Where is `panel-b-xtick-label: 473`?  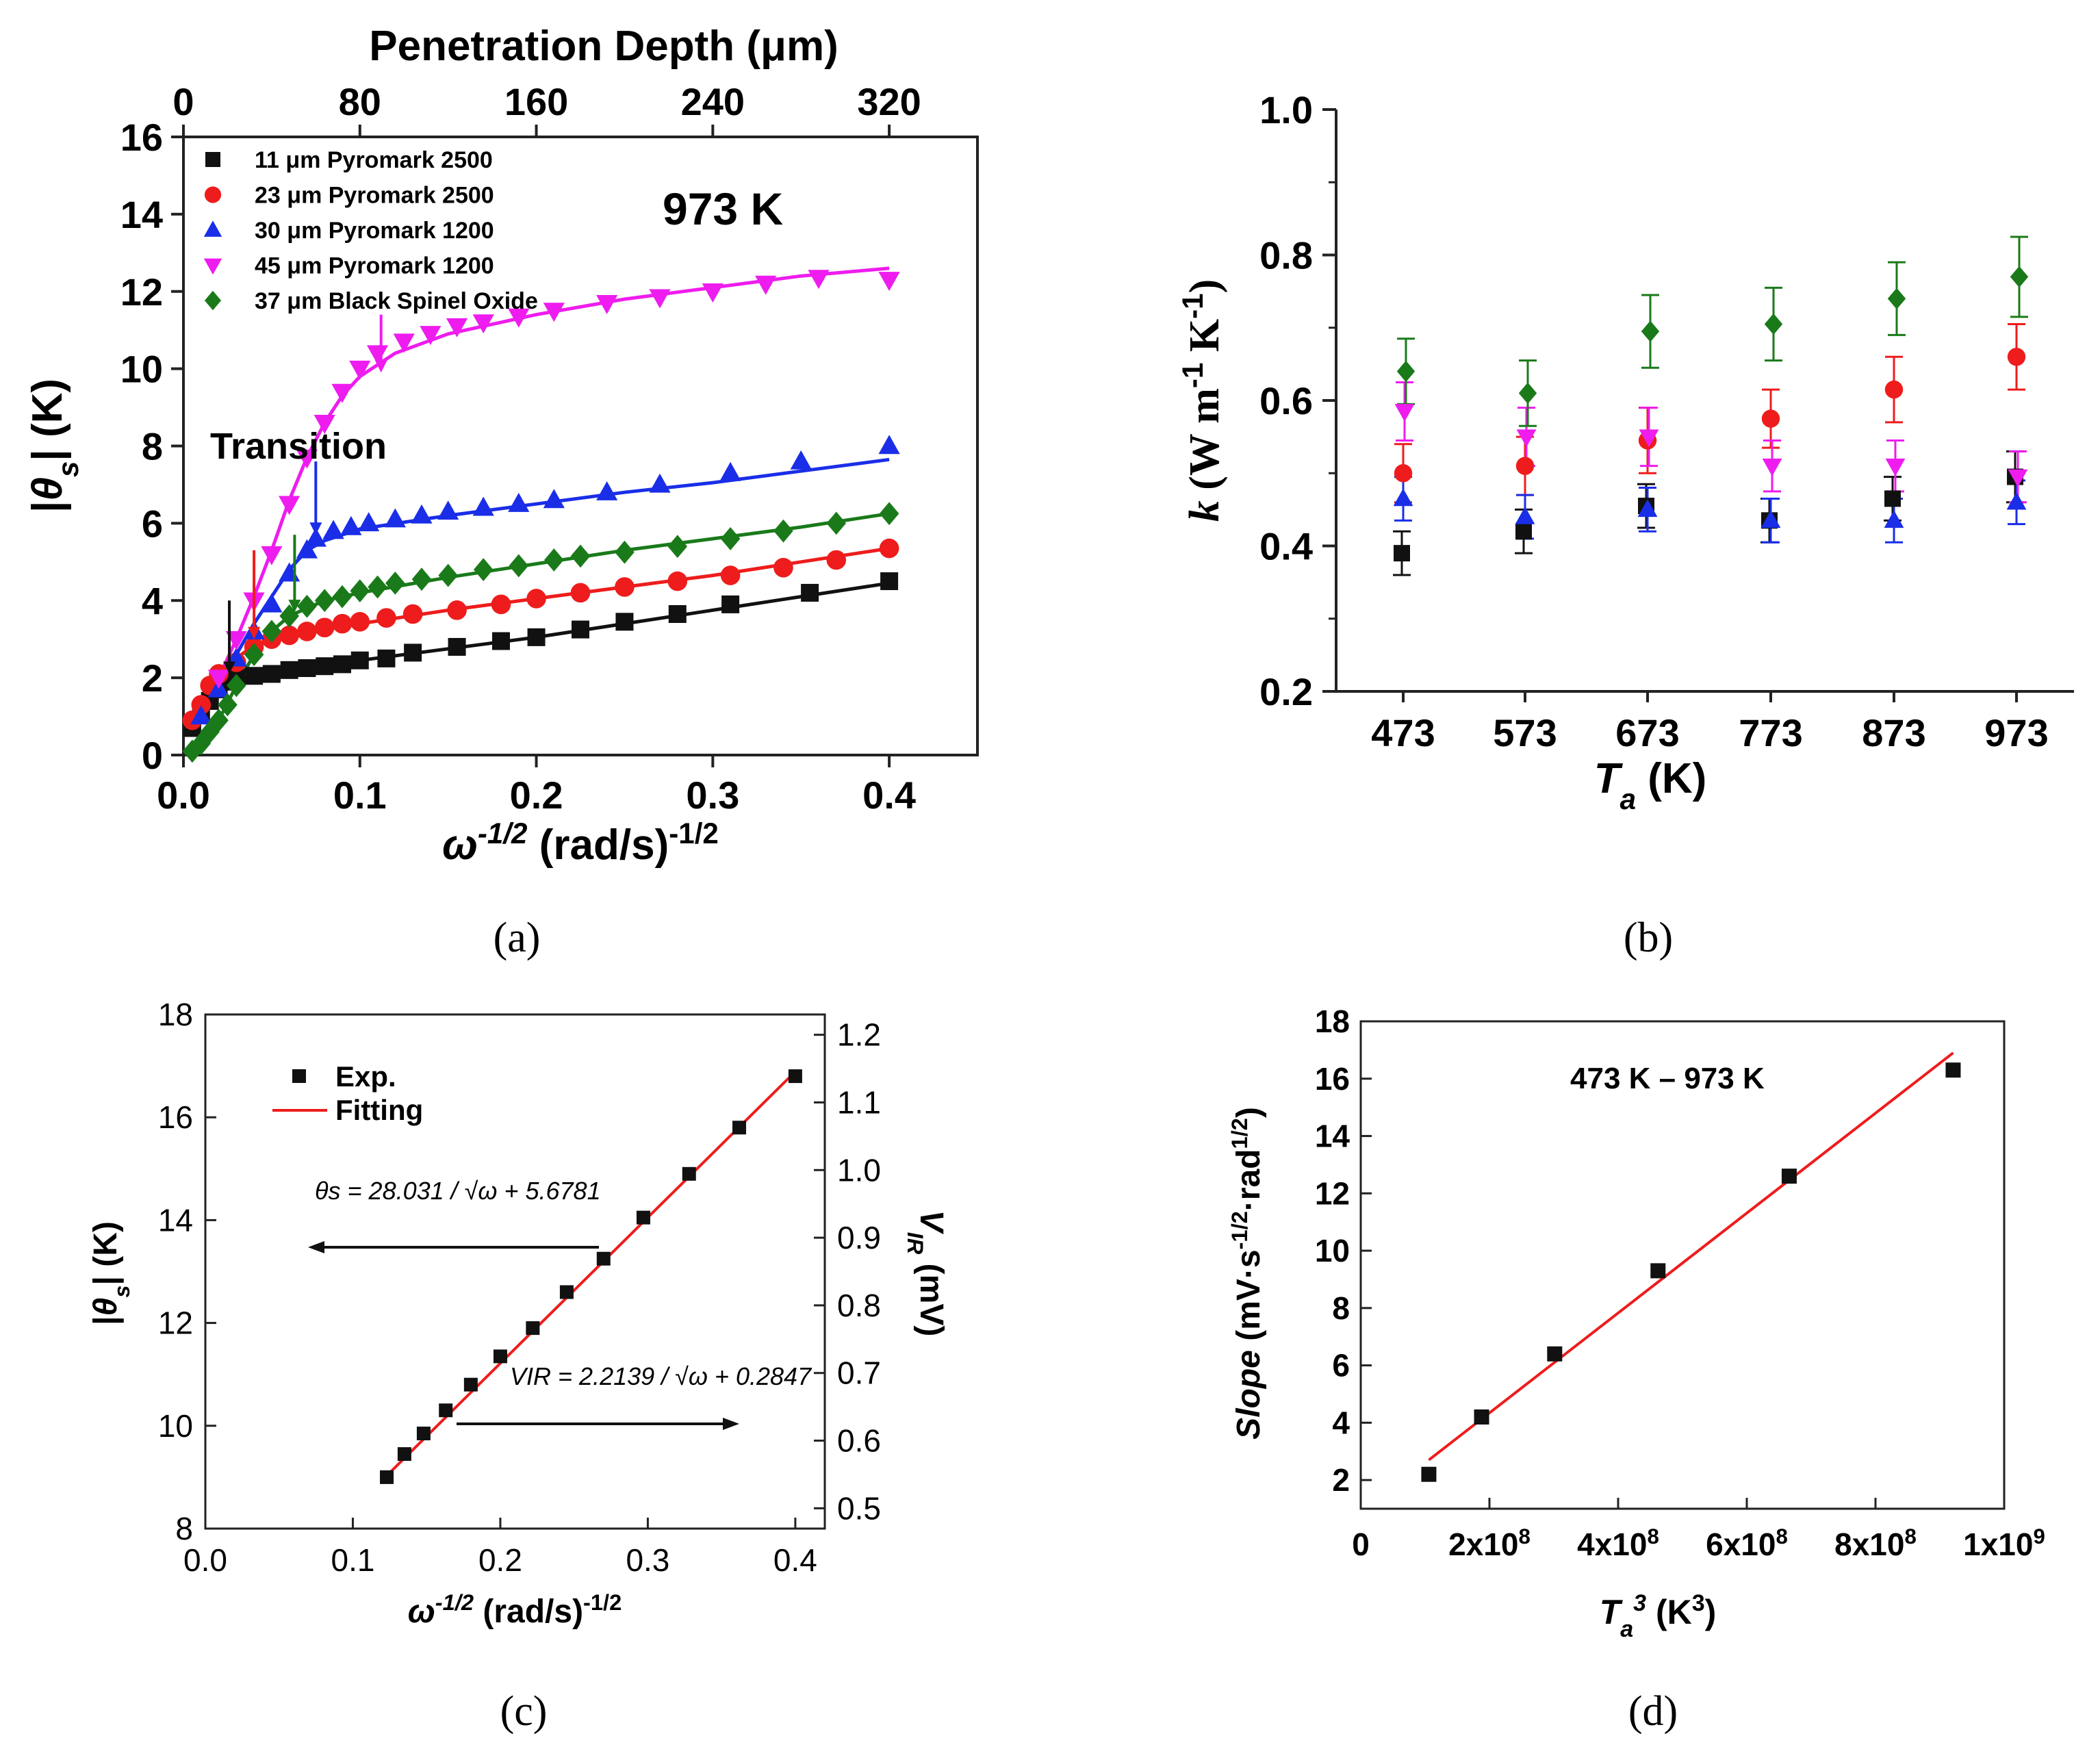
panel-b-xtick-label: 473 is located at coordinates (1403, 733).